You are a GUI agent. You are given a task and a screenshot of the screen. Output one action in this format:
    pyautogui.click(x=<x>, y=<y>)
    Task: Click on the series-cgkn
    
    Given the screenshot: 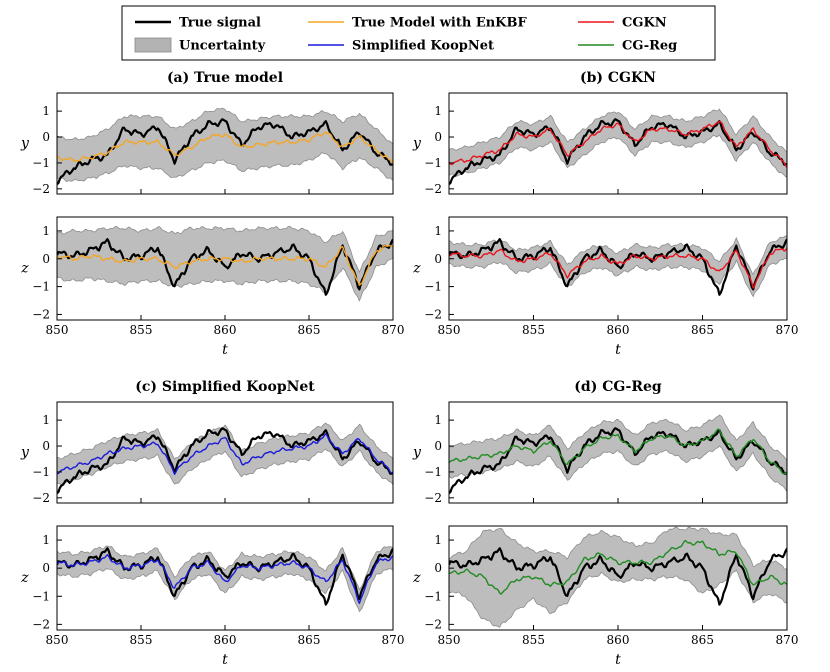 What is the action you would take?
    pyautogui.click(x=618, y=268)
    